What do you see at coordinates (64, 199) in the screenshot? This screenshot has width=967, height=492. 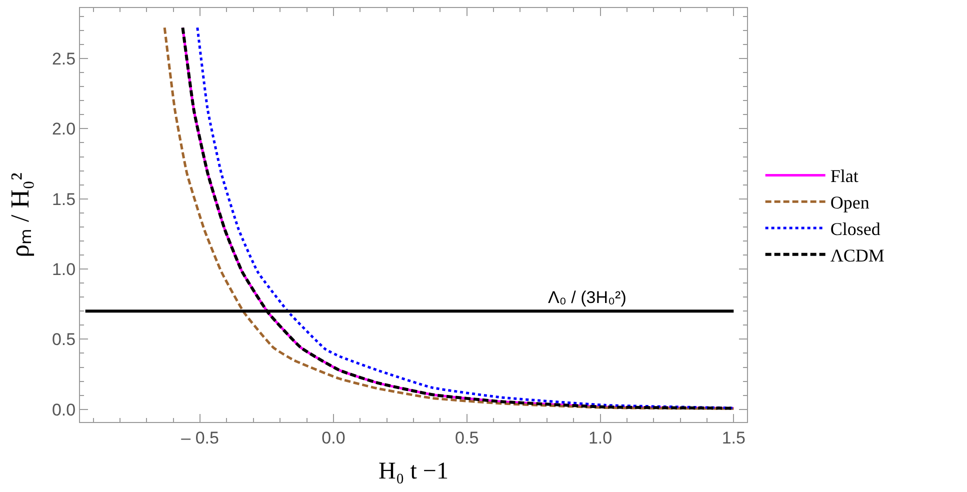 I see `y-tick-label: 1.5` at bounding box center [64, 199].